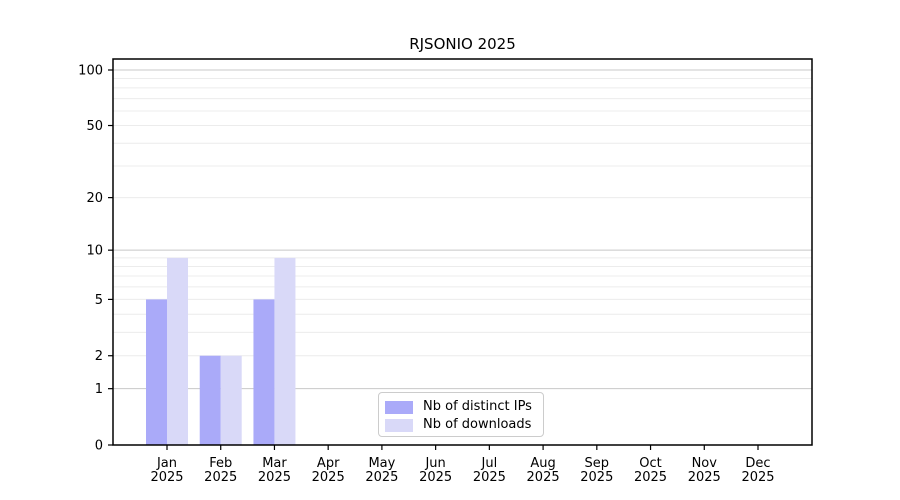 The width and height of the screenshot is (900, 500). I want to click on legend-item-distinct-ips: Nb of distinct IPs, so click(464, 407).